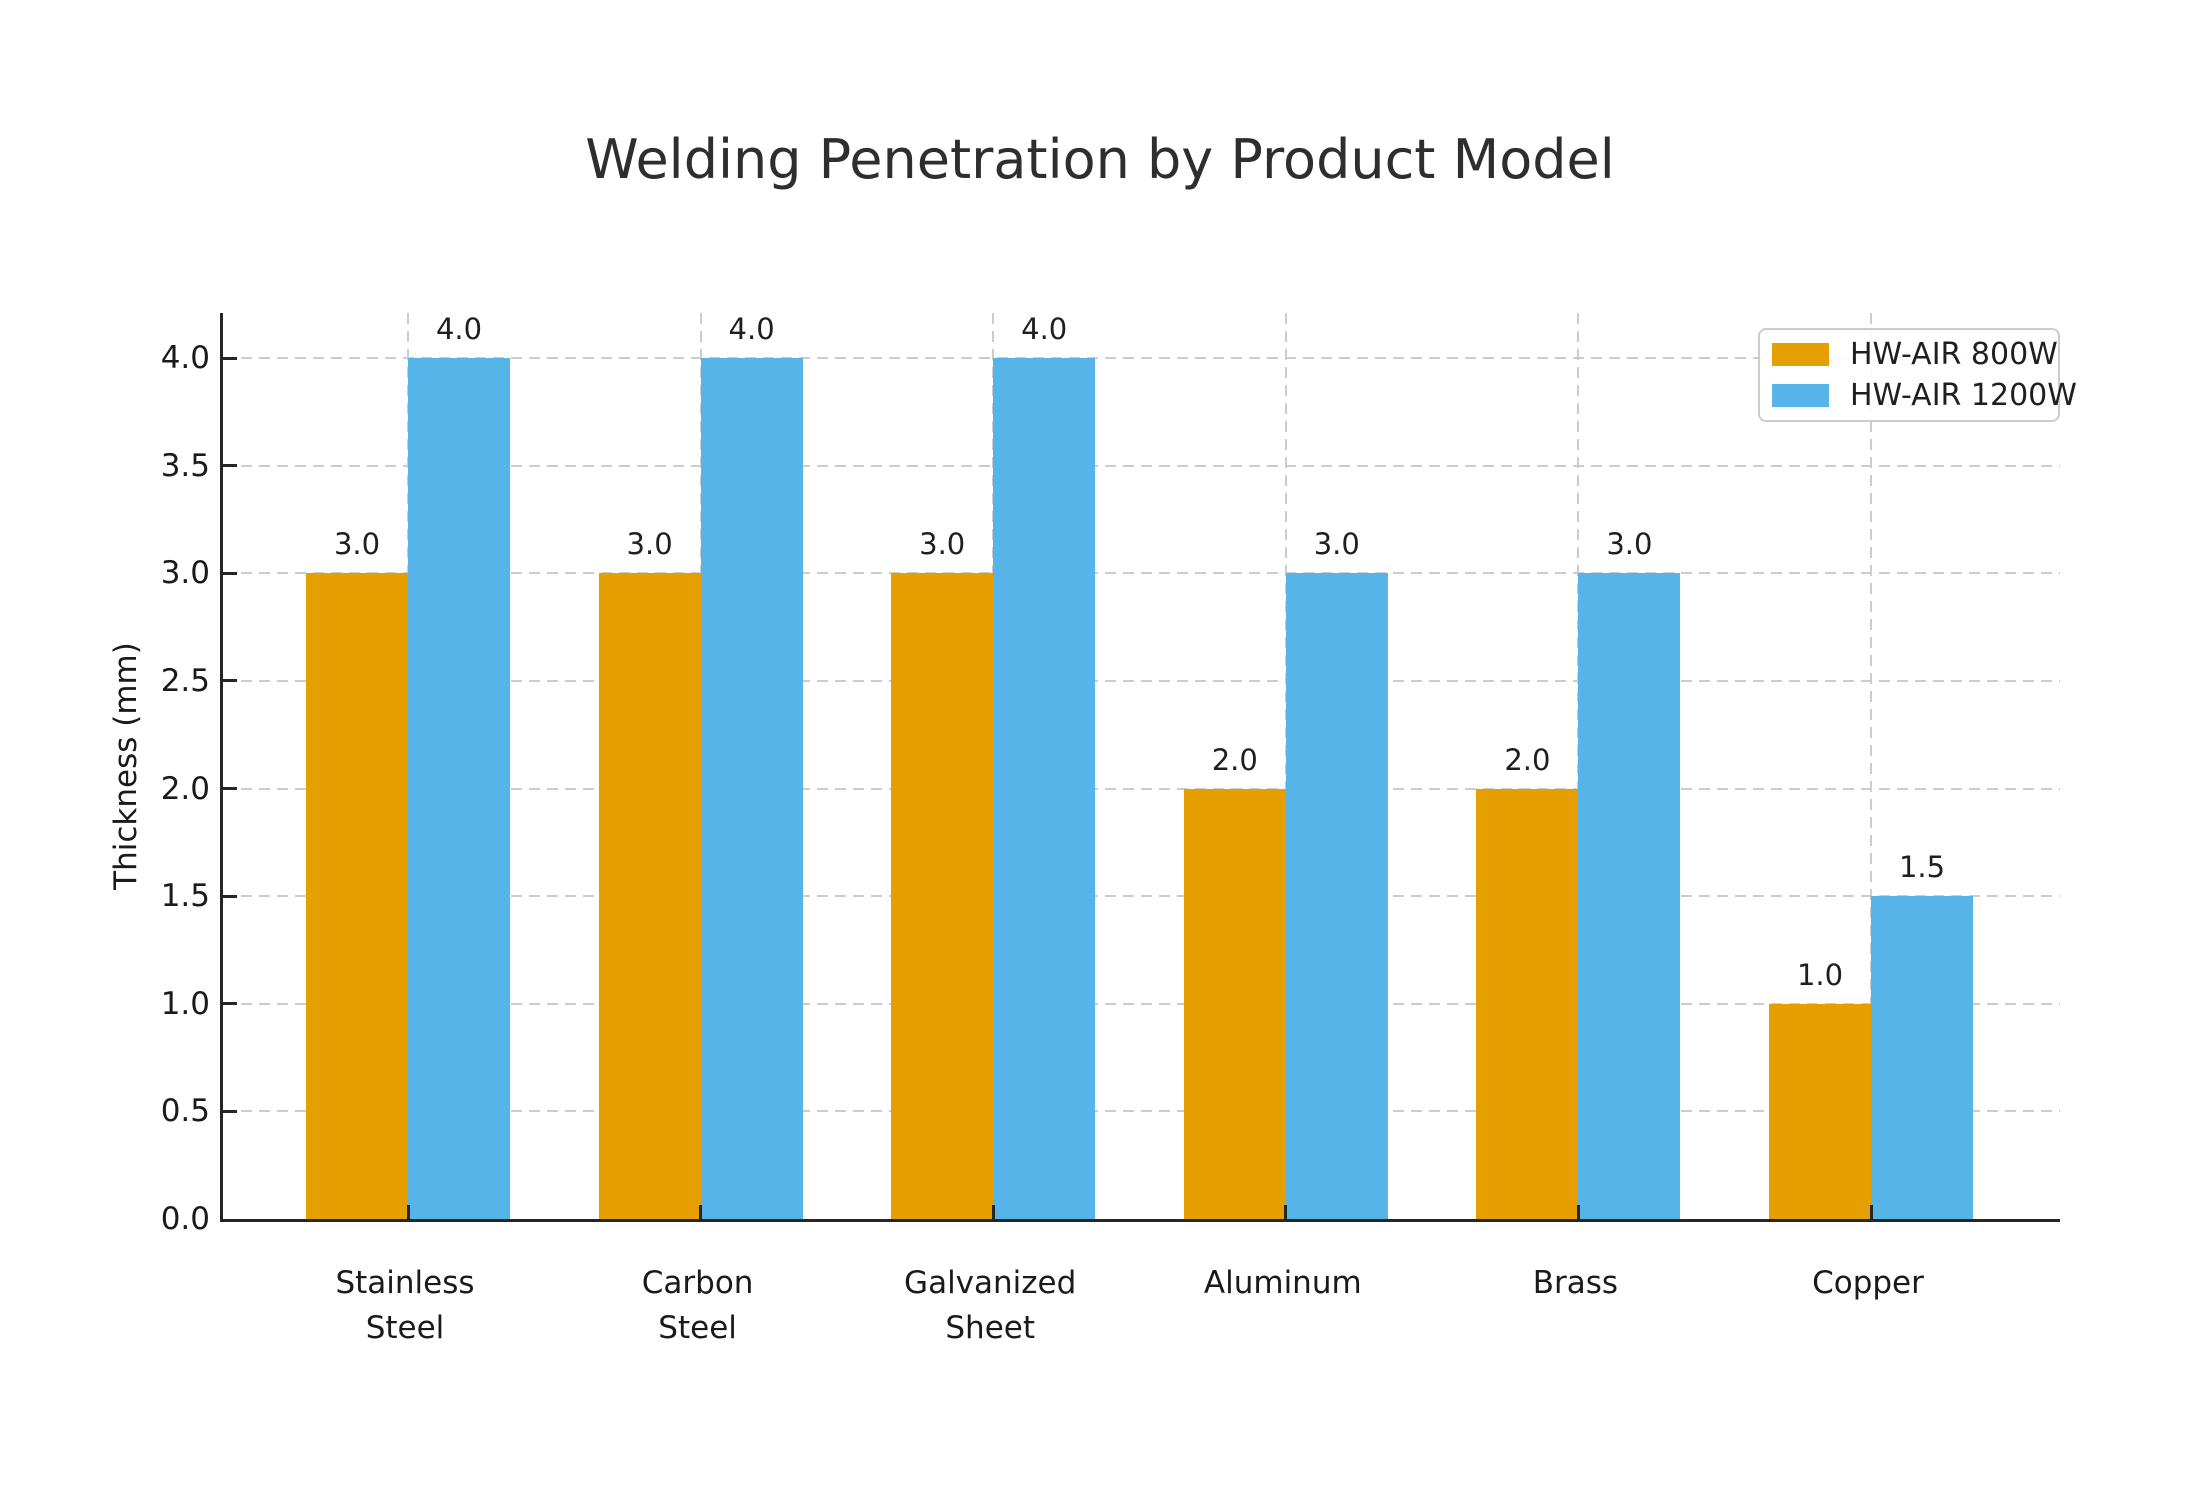 This screenshot has height=1500, width=2200. I want to click on x-tick-label-line: Sheet, so click(990, 1328).